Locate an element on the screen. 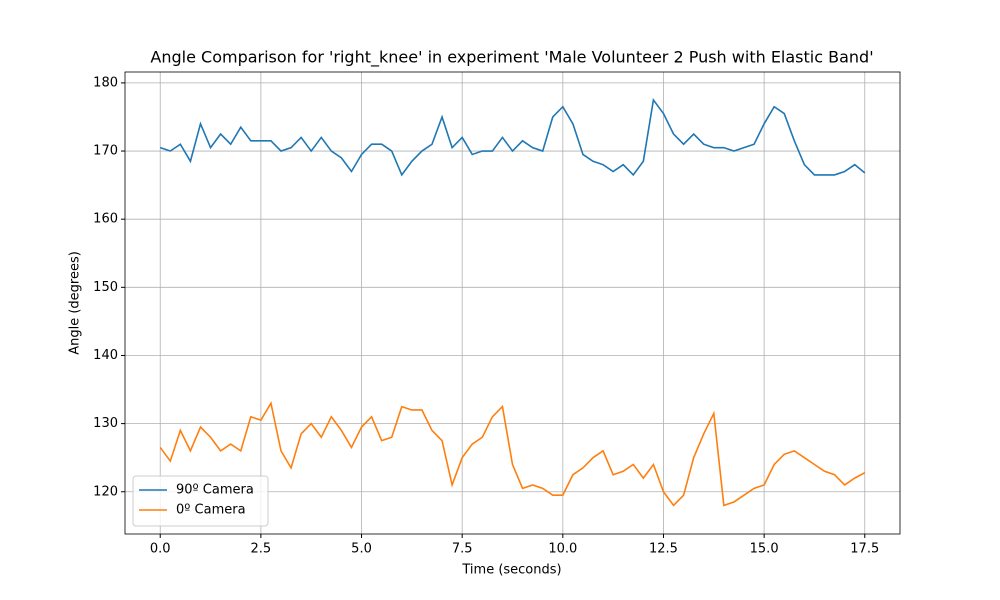 Image resolution: width=1000 pixels, height=600 pixels. y-tick-label: 150 is located at coordinates (105, 287).